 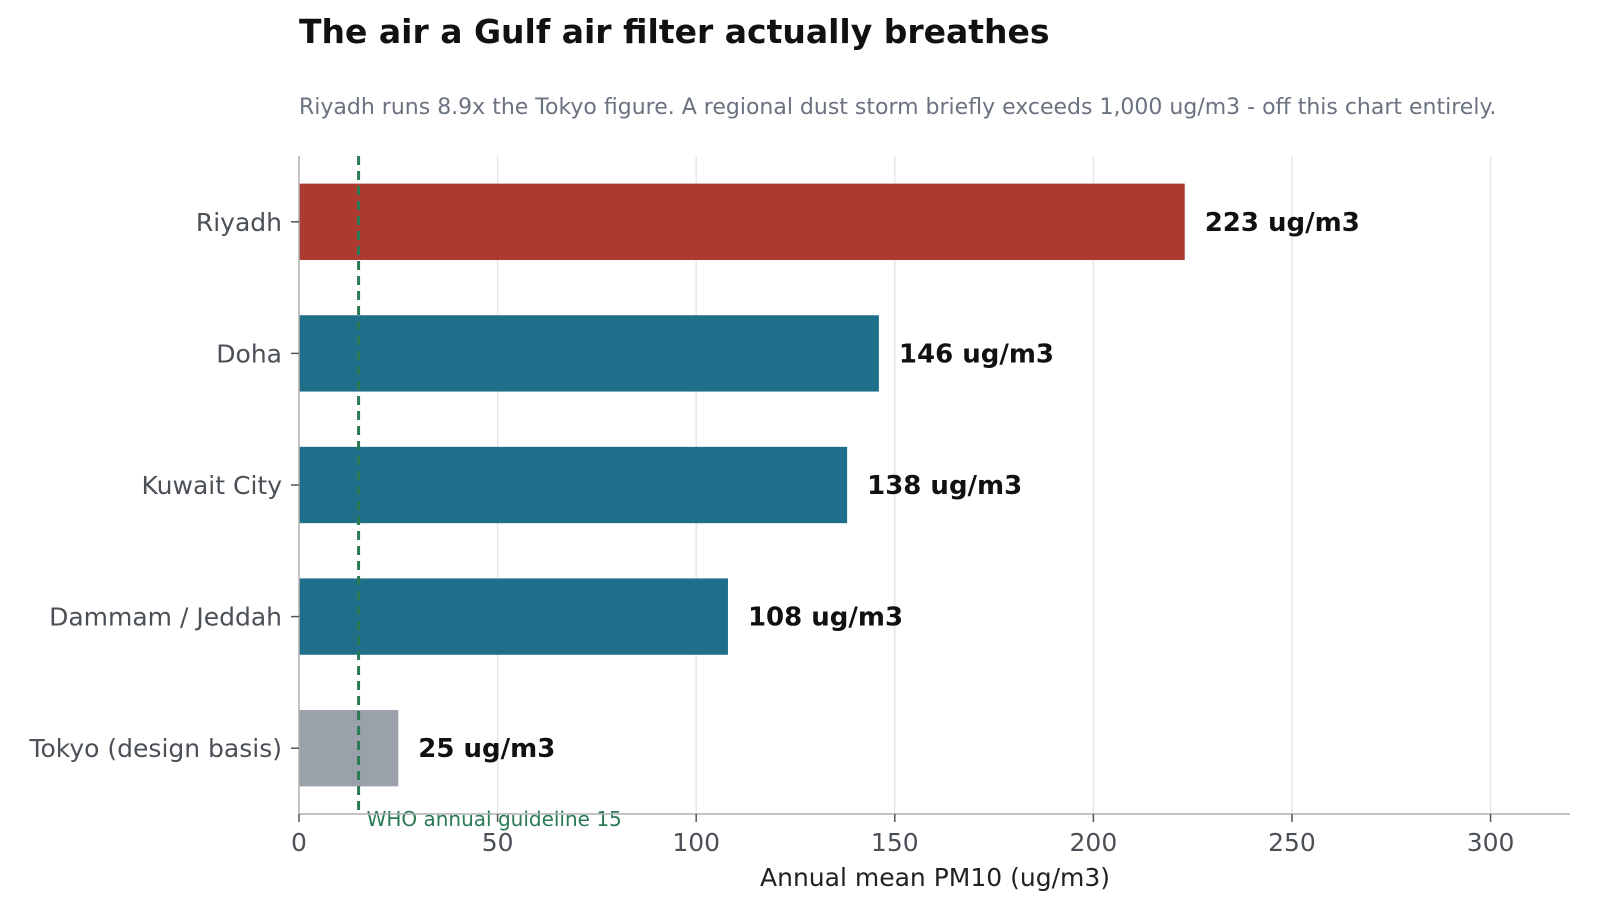 I want to click on who-guideline-label: WHO annual guideline 15, so click(x=494, y=819).